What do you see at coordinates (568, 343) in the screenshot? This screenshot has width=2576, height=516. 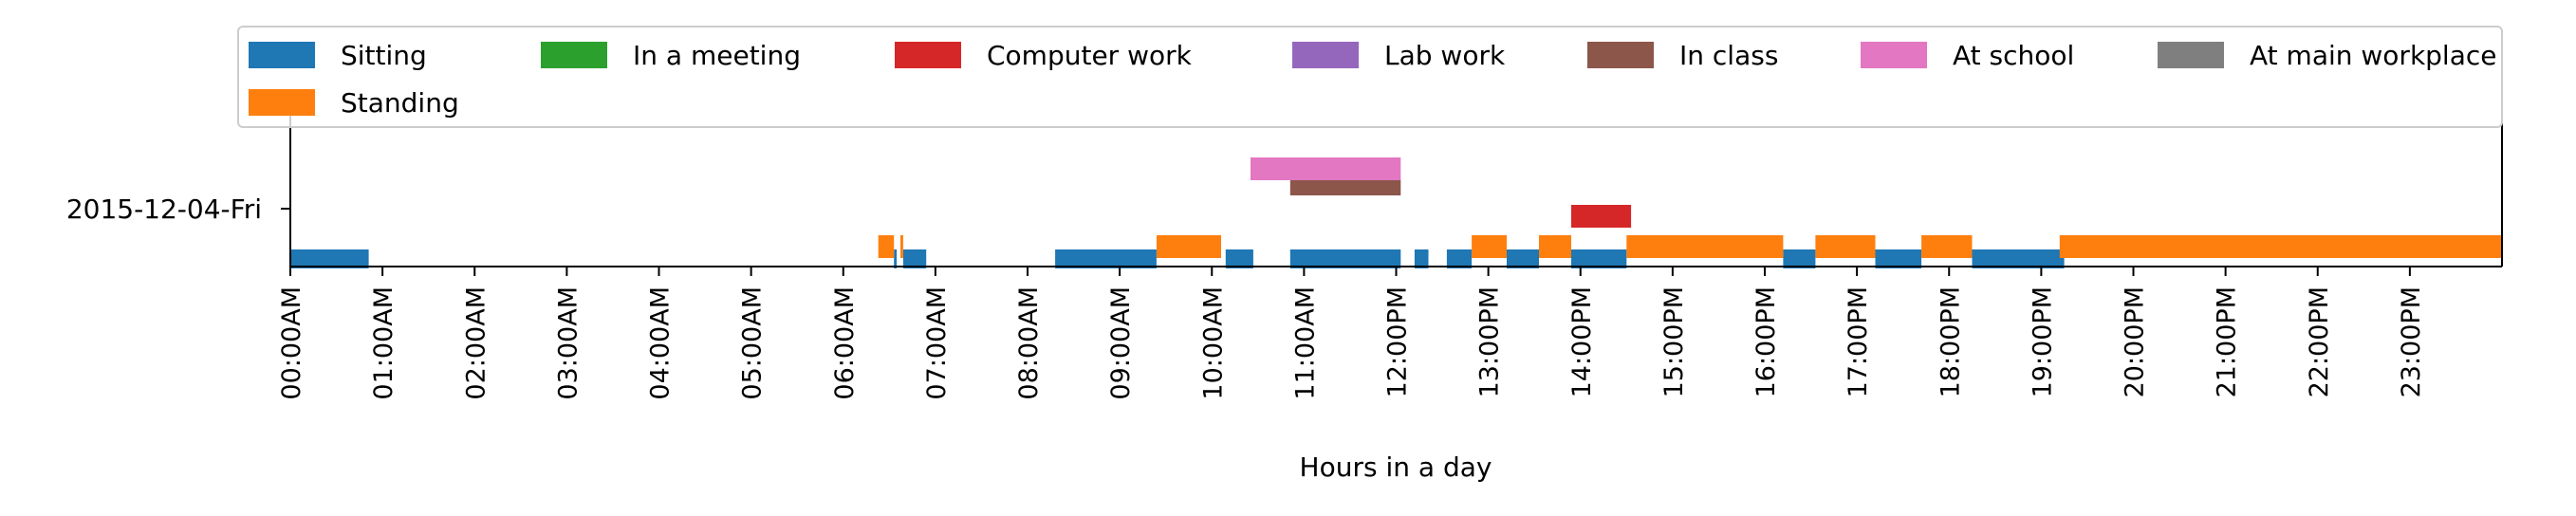 I see `x-tick-label-3: 03:00AM` at bounding box center [568, 343].